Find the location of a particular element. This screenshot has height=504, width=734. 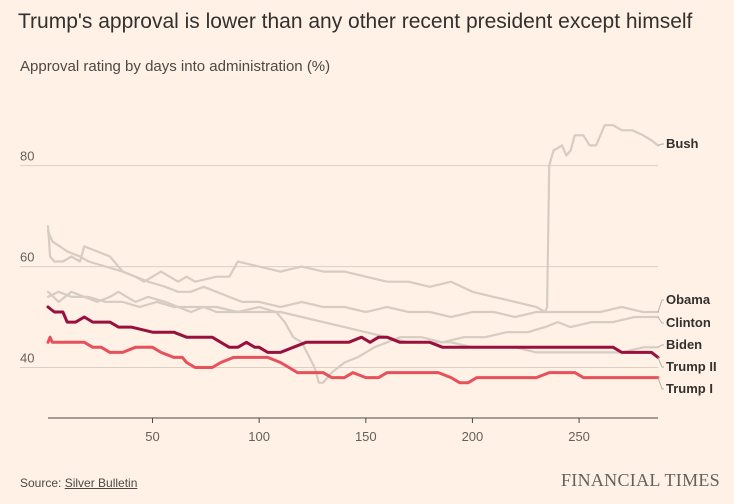

y-tick-label: 60 is located at coordinates (27, 257).